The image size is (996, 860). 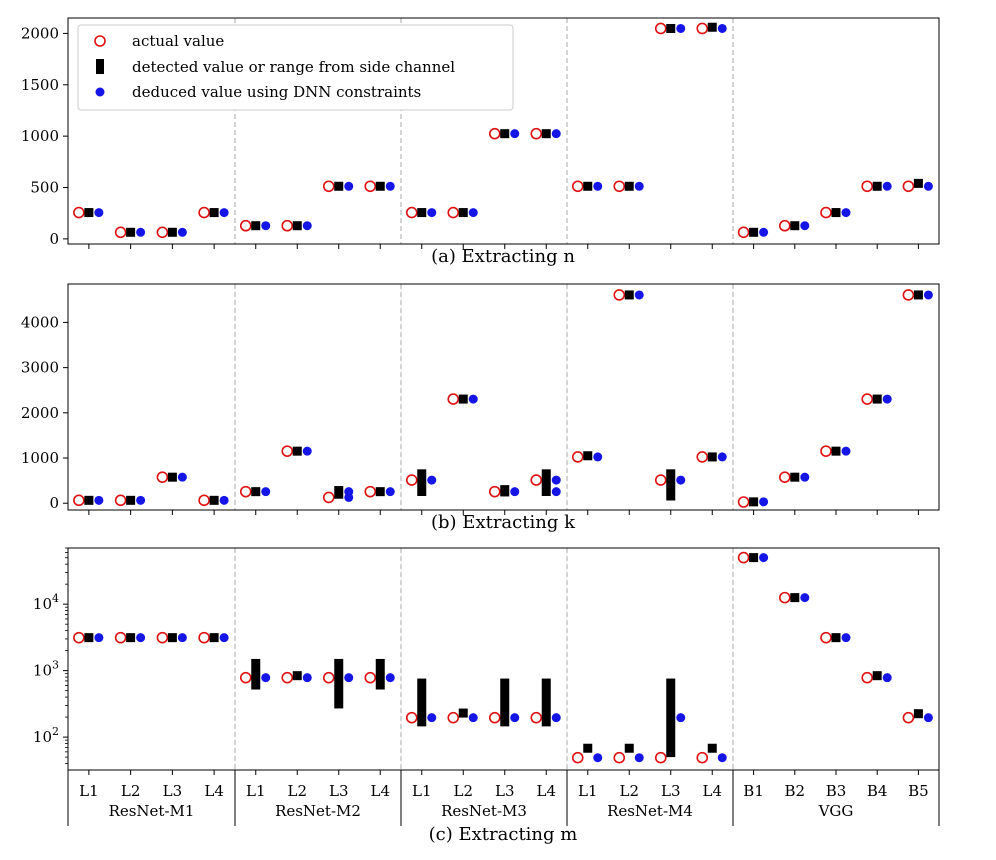 I want to click on legend-actual-marker, so click(x=100, y=41).